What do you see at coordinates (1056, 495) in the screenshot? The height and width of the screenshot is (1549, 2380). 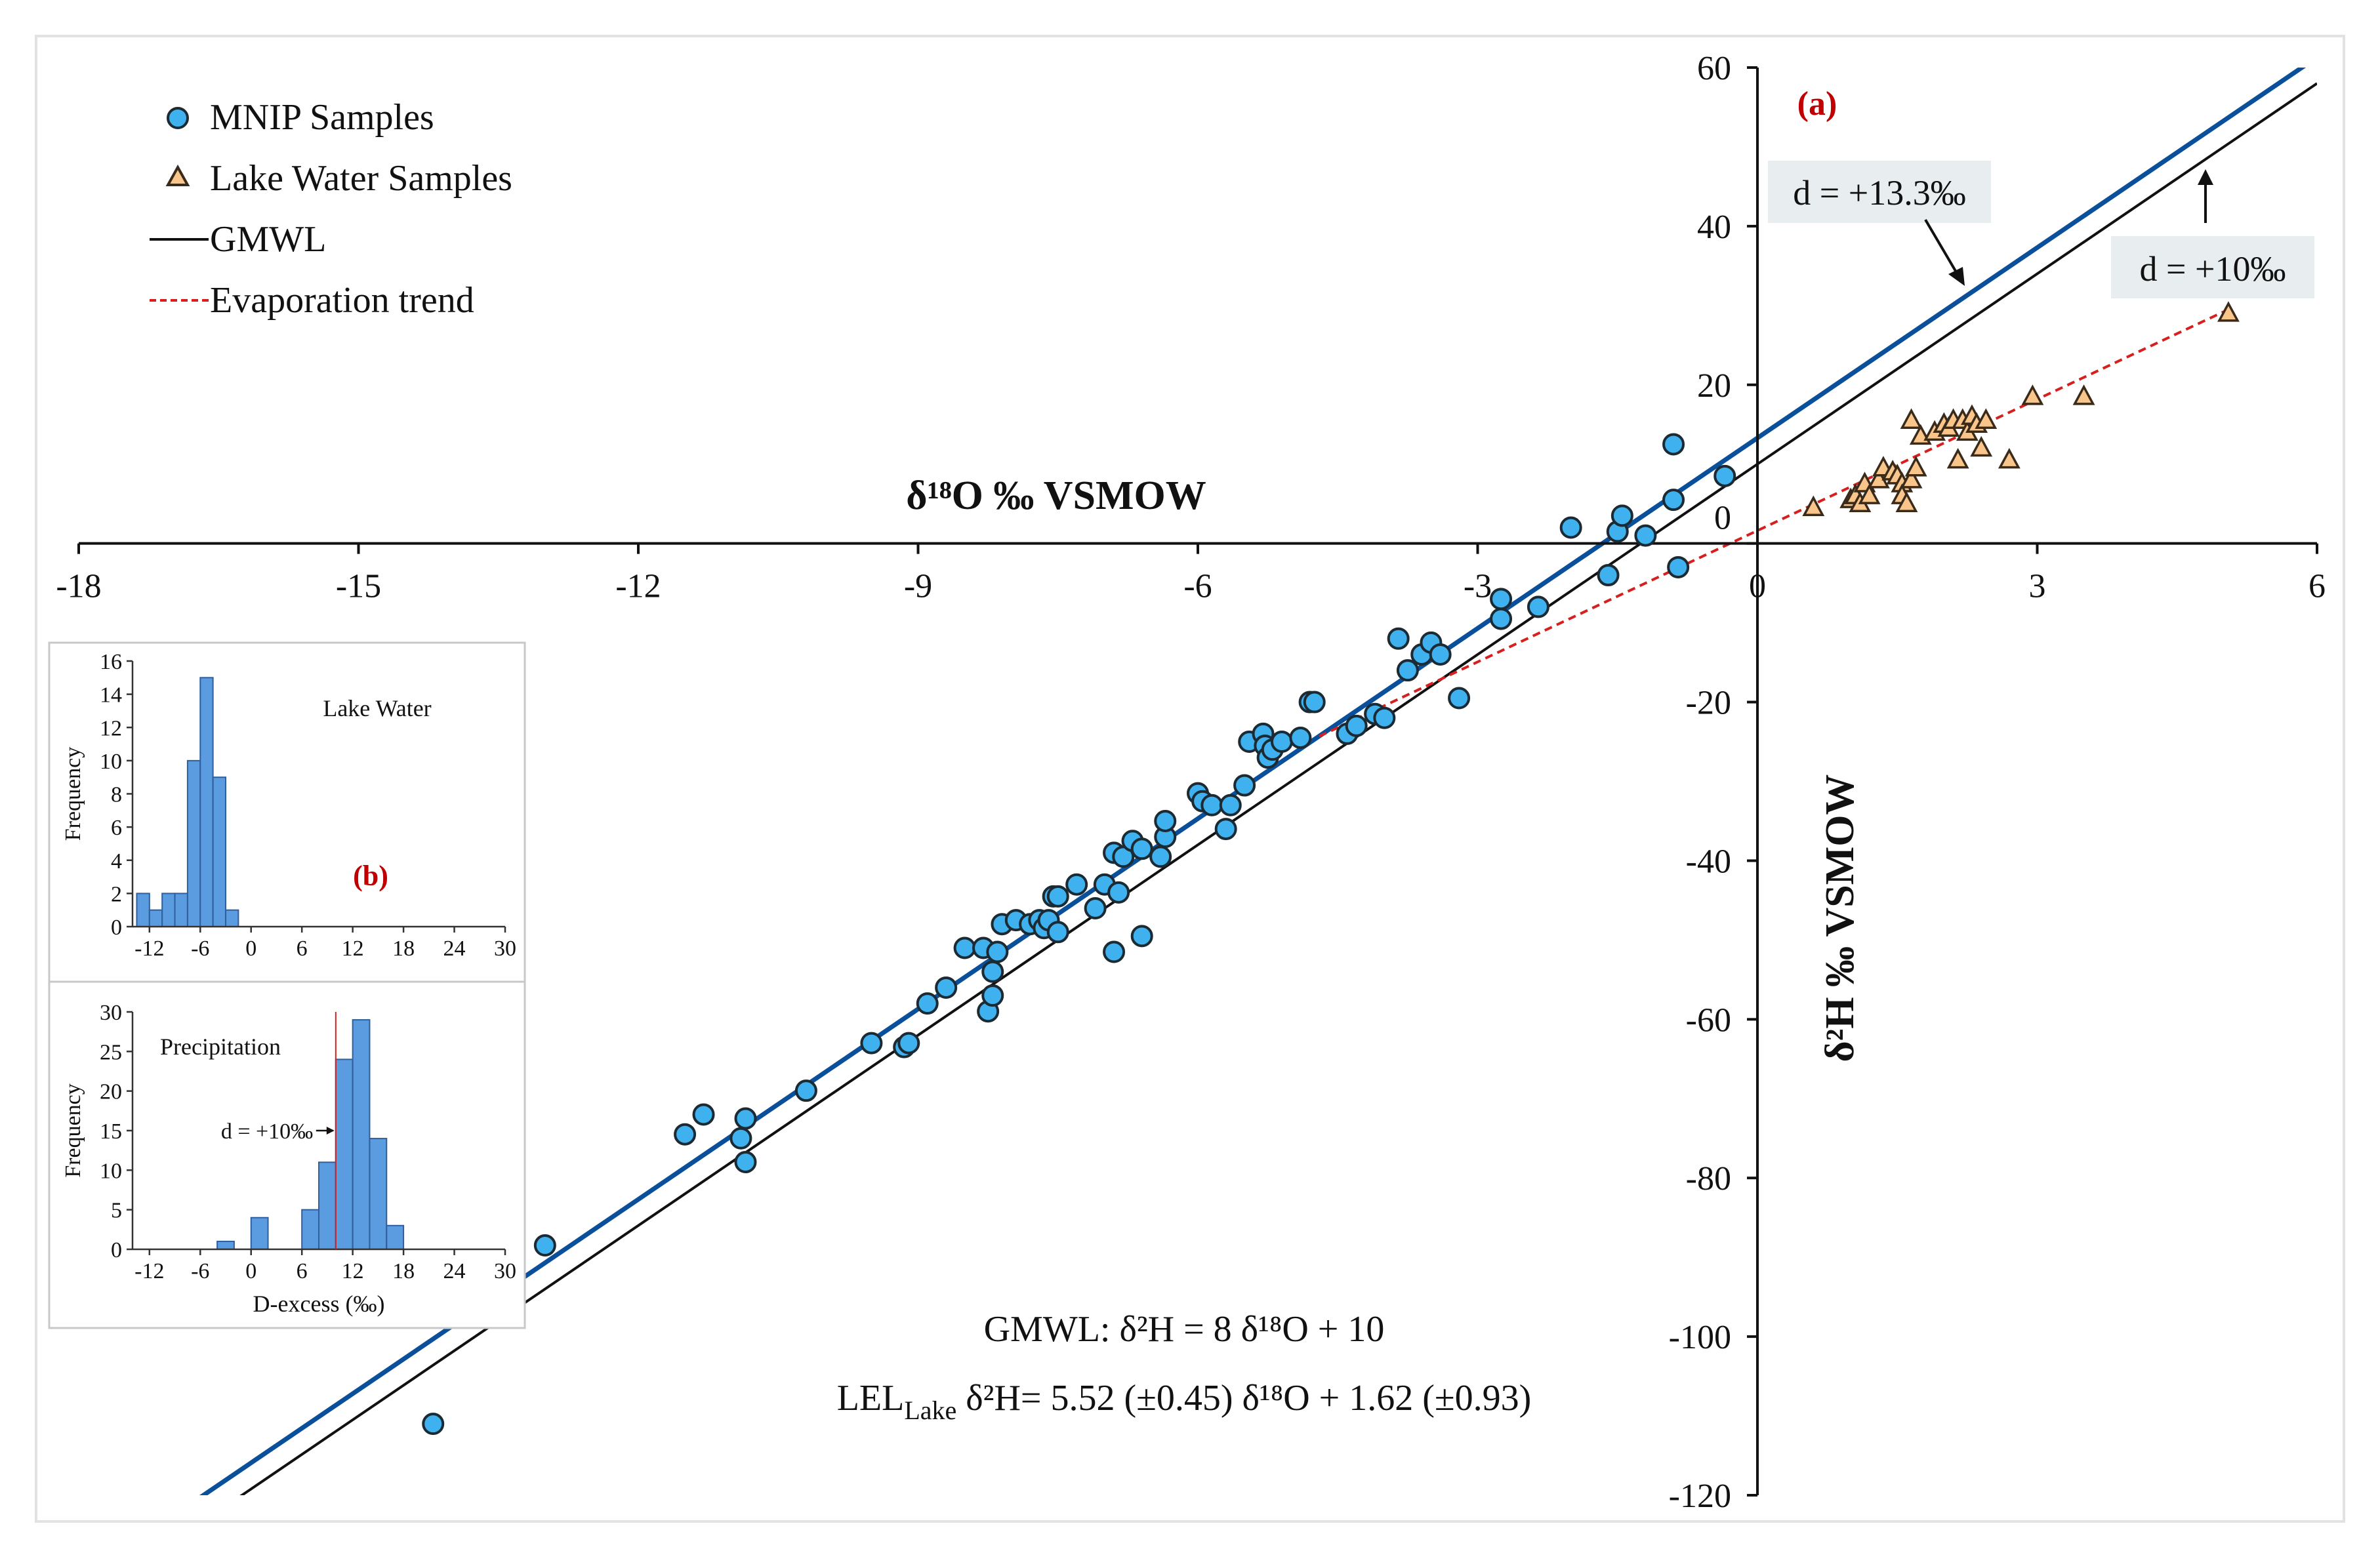 I see `x-axis-title: δ¹⁸O ‰ VSMOW` at bounding box center [1056, 495].